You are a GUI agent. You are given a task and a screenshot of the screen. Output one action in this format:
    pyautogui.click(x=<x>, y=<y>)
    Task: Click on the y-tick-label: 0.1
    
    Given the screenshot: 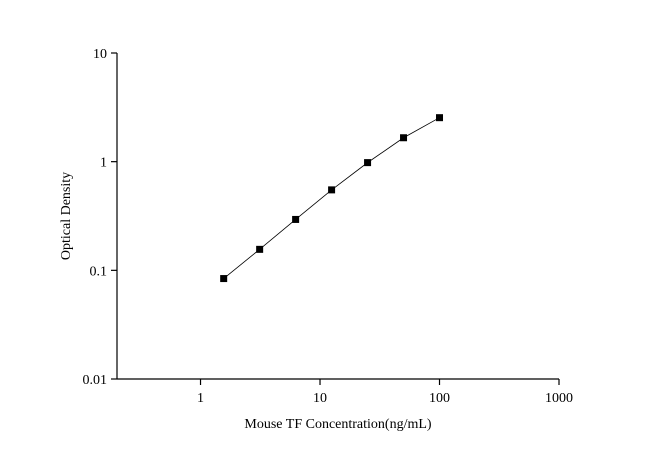 What is the action you would take?
    pyautogui.click(x=99, y=271)
    